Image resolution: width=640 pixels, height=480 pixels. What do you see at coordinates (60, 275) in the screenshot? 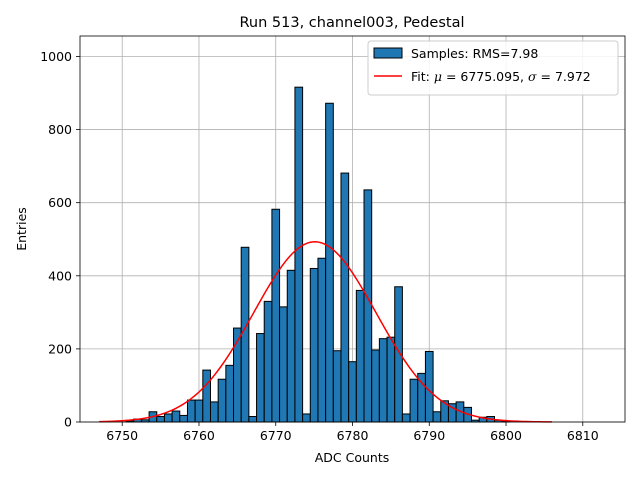
I see `y-tick-label: 400` at bounding box center [60, 275].